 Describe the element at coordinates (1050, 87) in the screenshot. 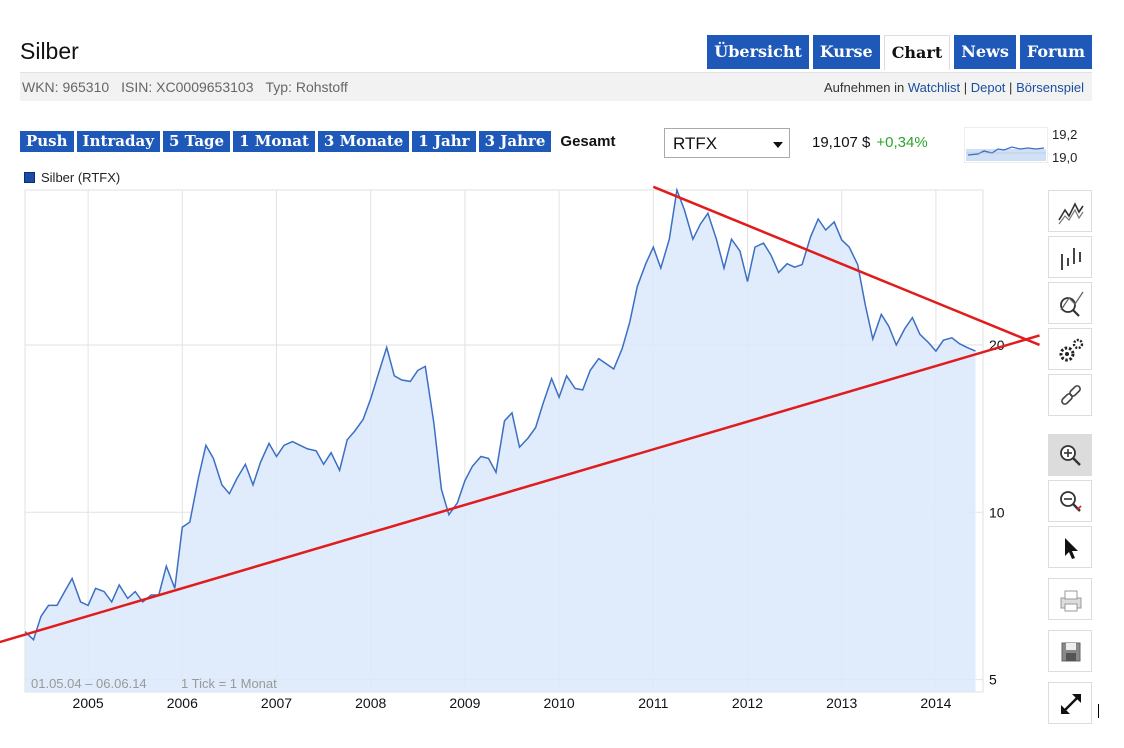

I see `boersenspiel-link: Börsenspiel` at that location.